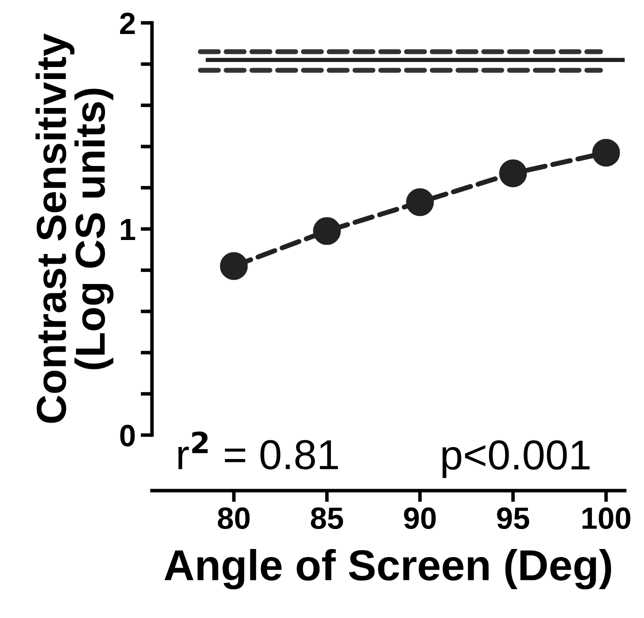  Describe the element at coordinates (388, 569) in the screenshot. I see `x-axis-title: Angle of Screen (Deg)` at that location.